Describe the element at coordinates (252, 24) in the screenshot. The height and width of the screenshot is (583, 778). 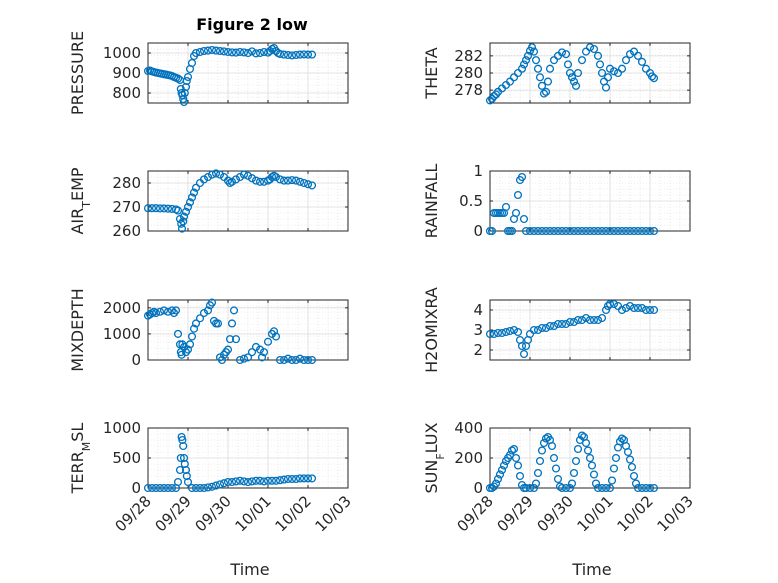
I see `figure-title: Figure 2 low` at that location.